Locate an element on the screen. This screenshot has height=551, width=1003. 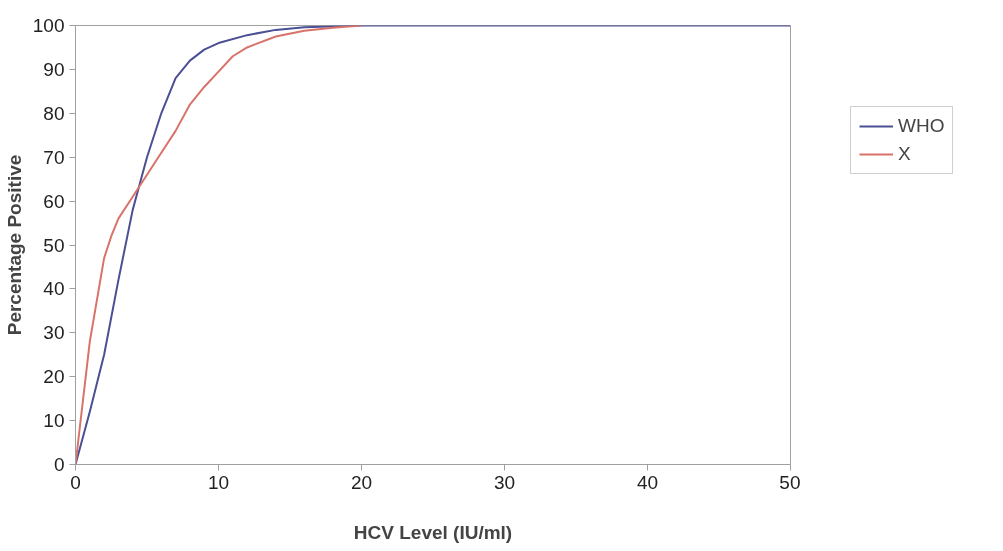
x-tick-label: 10 is located at coordinates (218, 482).